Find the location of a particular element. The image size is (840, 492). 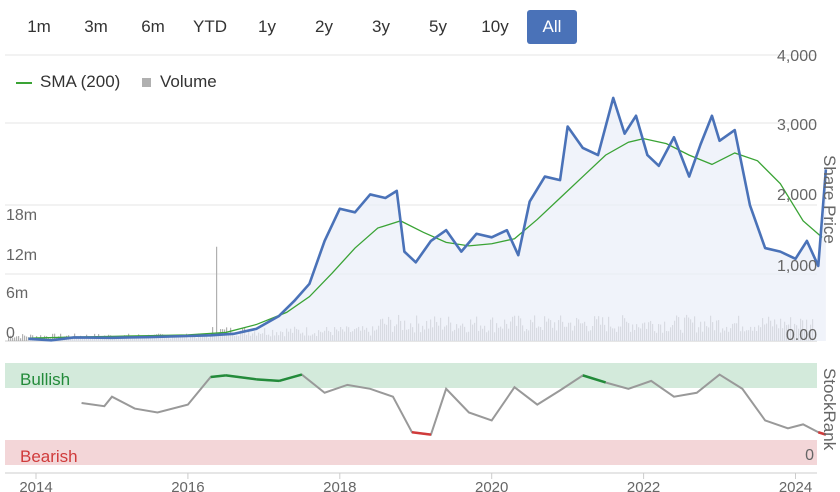

x-tick-label: 2024 is located at coordinates (795, 485).